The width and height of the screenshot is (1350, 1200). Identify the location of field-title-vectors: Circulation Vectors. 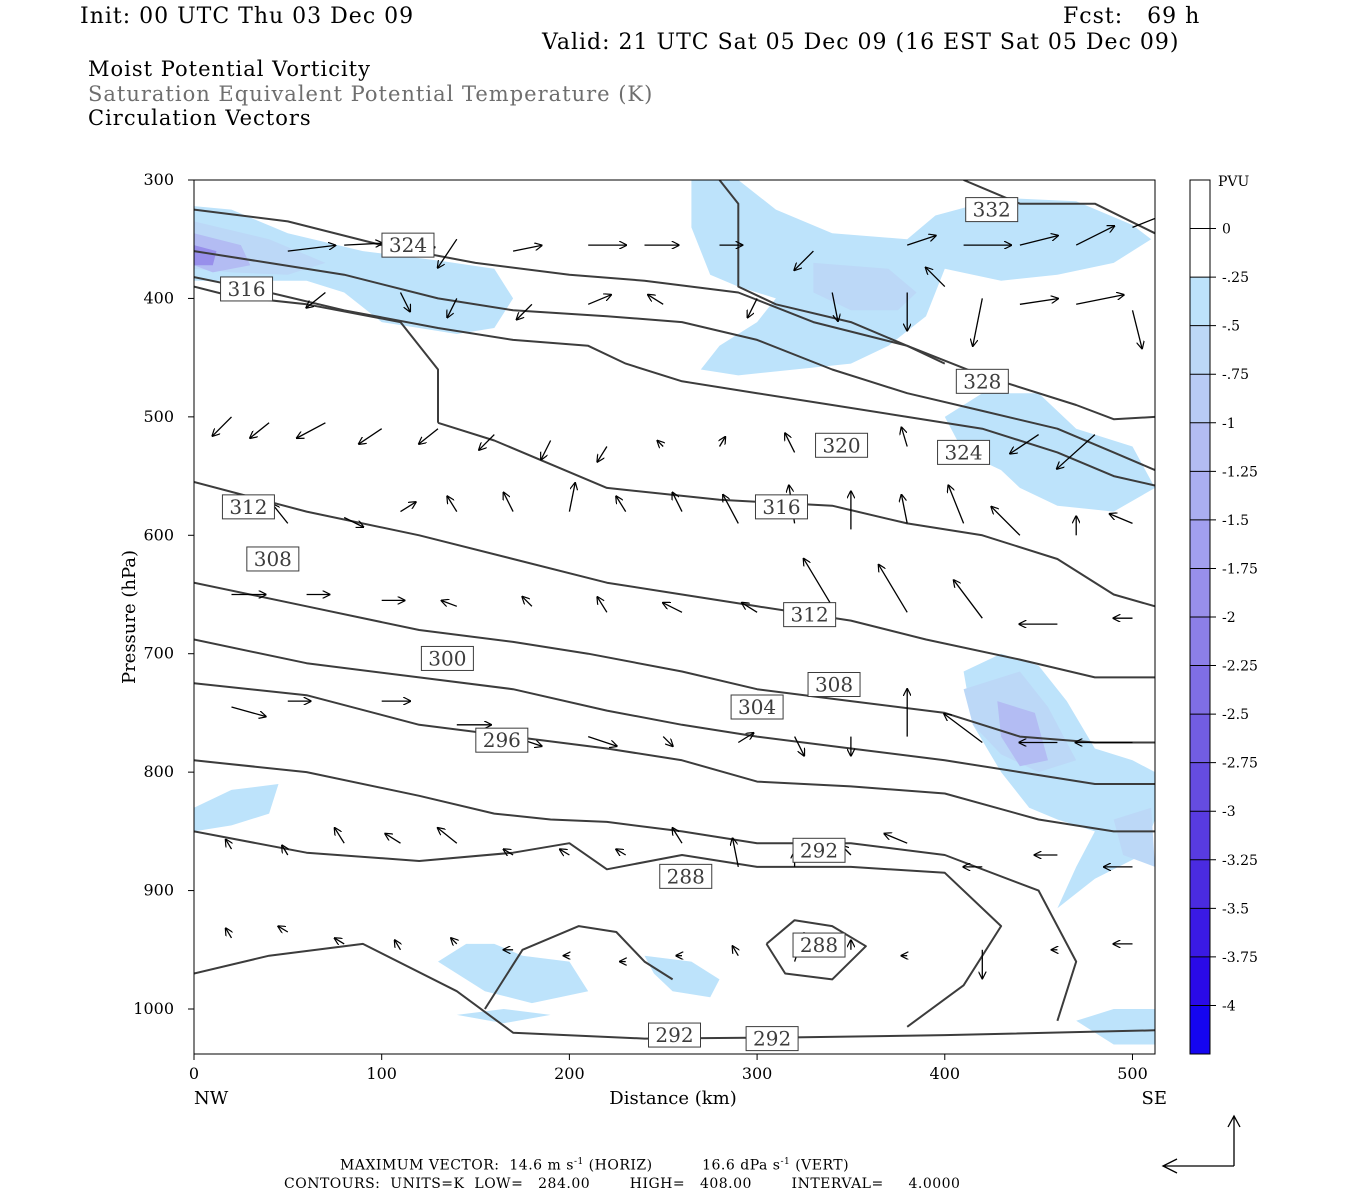
(200, 118).